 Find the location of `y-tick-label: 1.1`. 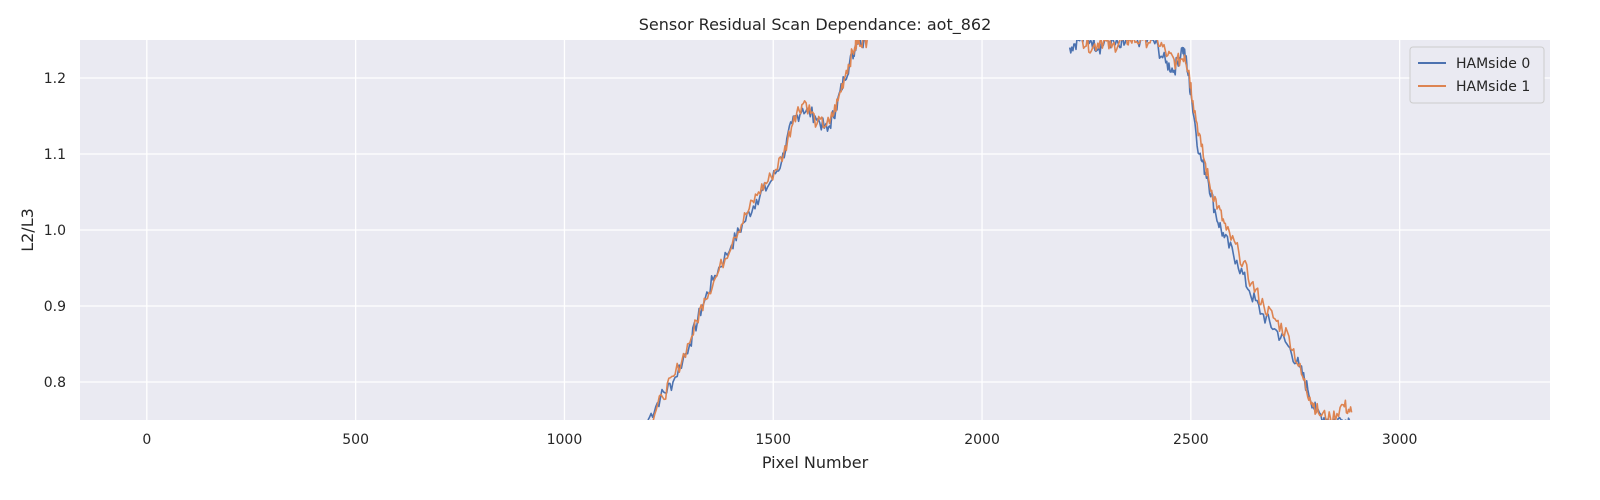

y-tick-label: 1.1 is located at coordinates (55, 155).